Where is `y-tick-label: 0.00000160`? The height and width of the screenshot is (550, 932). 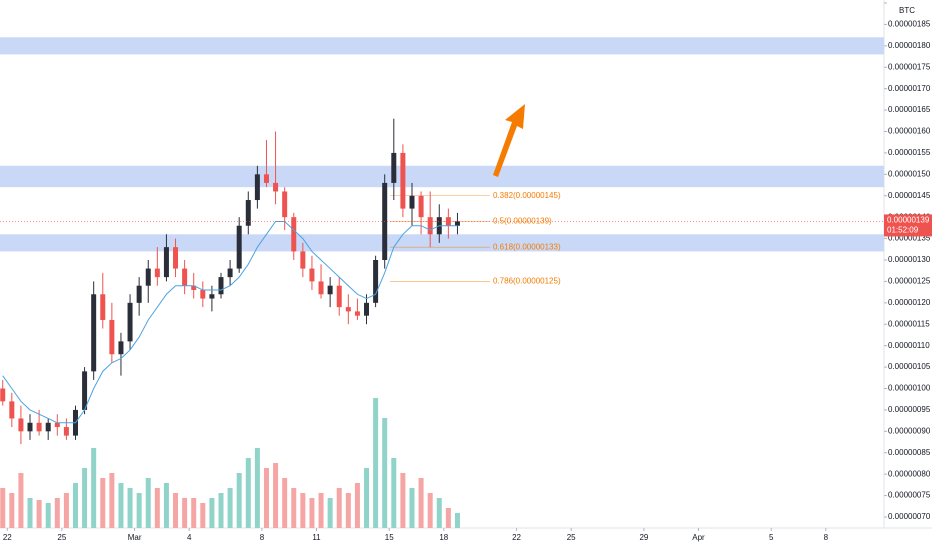
y-tick-label: 0.00000160 is located at coordinates (909, 131).